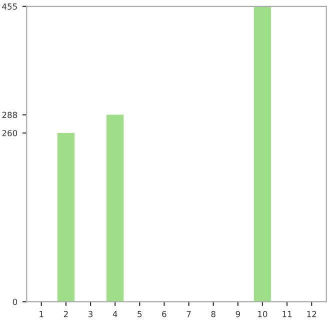 Image resolution: width=333 pixels, height=321 pixels. Describe the element at coordinates (140, 314) in the screenshot. I see `x-tick-label: 5` at that location.